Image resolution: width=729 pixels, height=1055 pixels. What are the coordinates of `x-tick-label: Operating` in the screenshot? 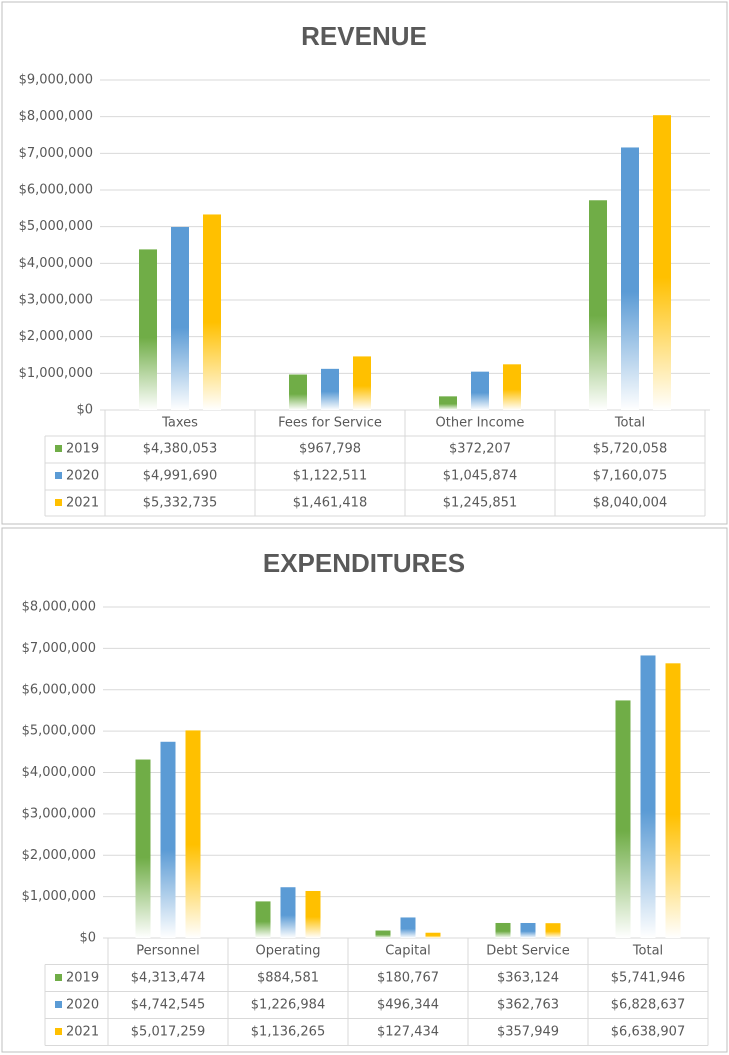 It's located at (288, 951).